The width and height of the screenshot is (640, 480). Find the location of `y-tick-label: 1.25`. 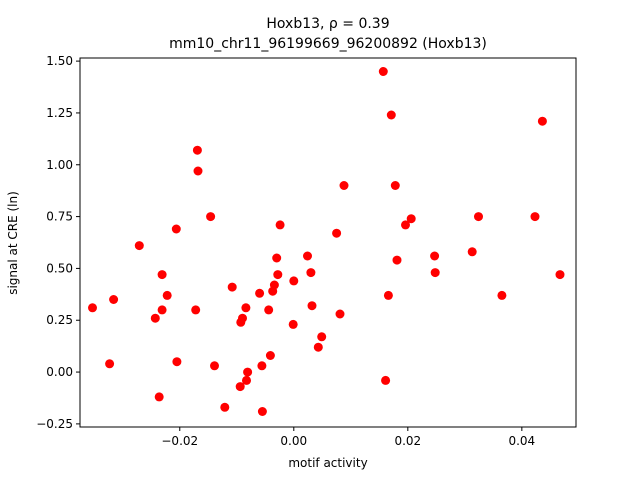

y-tick-label: 1.25 is located at coordinates (59, 113).